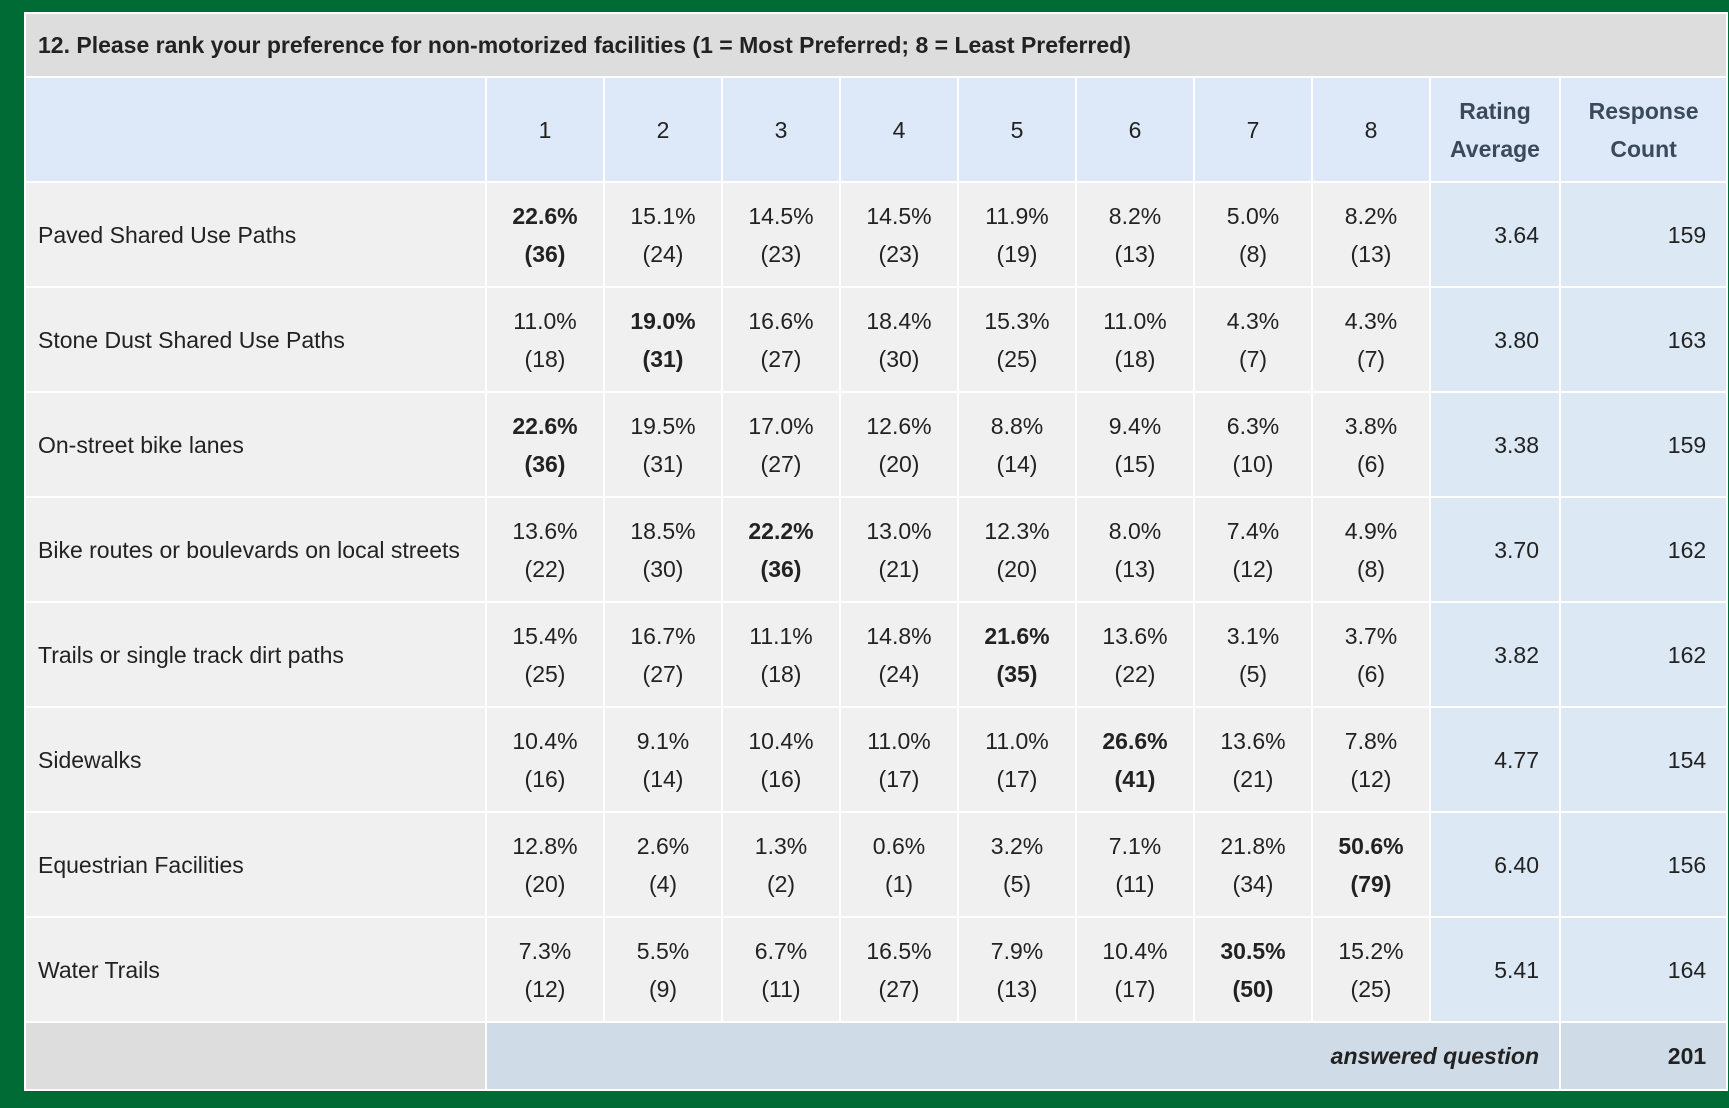 This screenshot has width=1729, height=1108. I want to click on header-row: 1 2 3 4 5 6 7 8 Rating Average Response Count, so click(876, 129).